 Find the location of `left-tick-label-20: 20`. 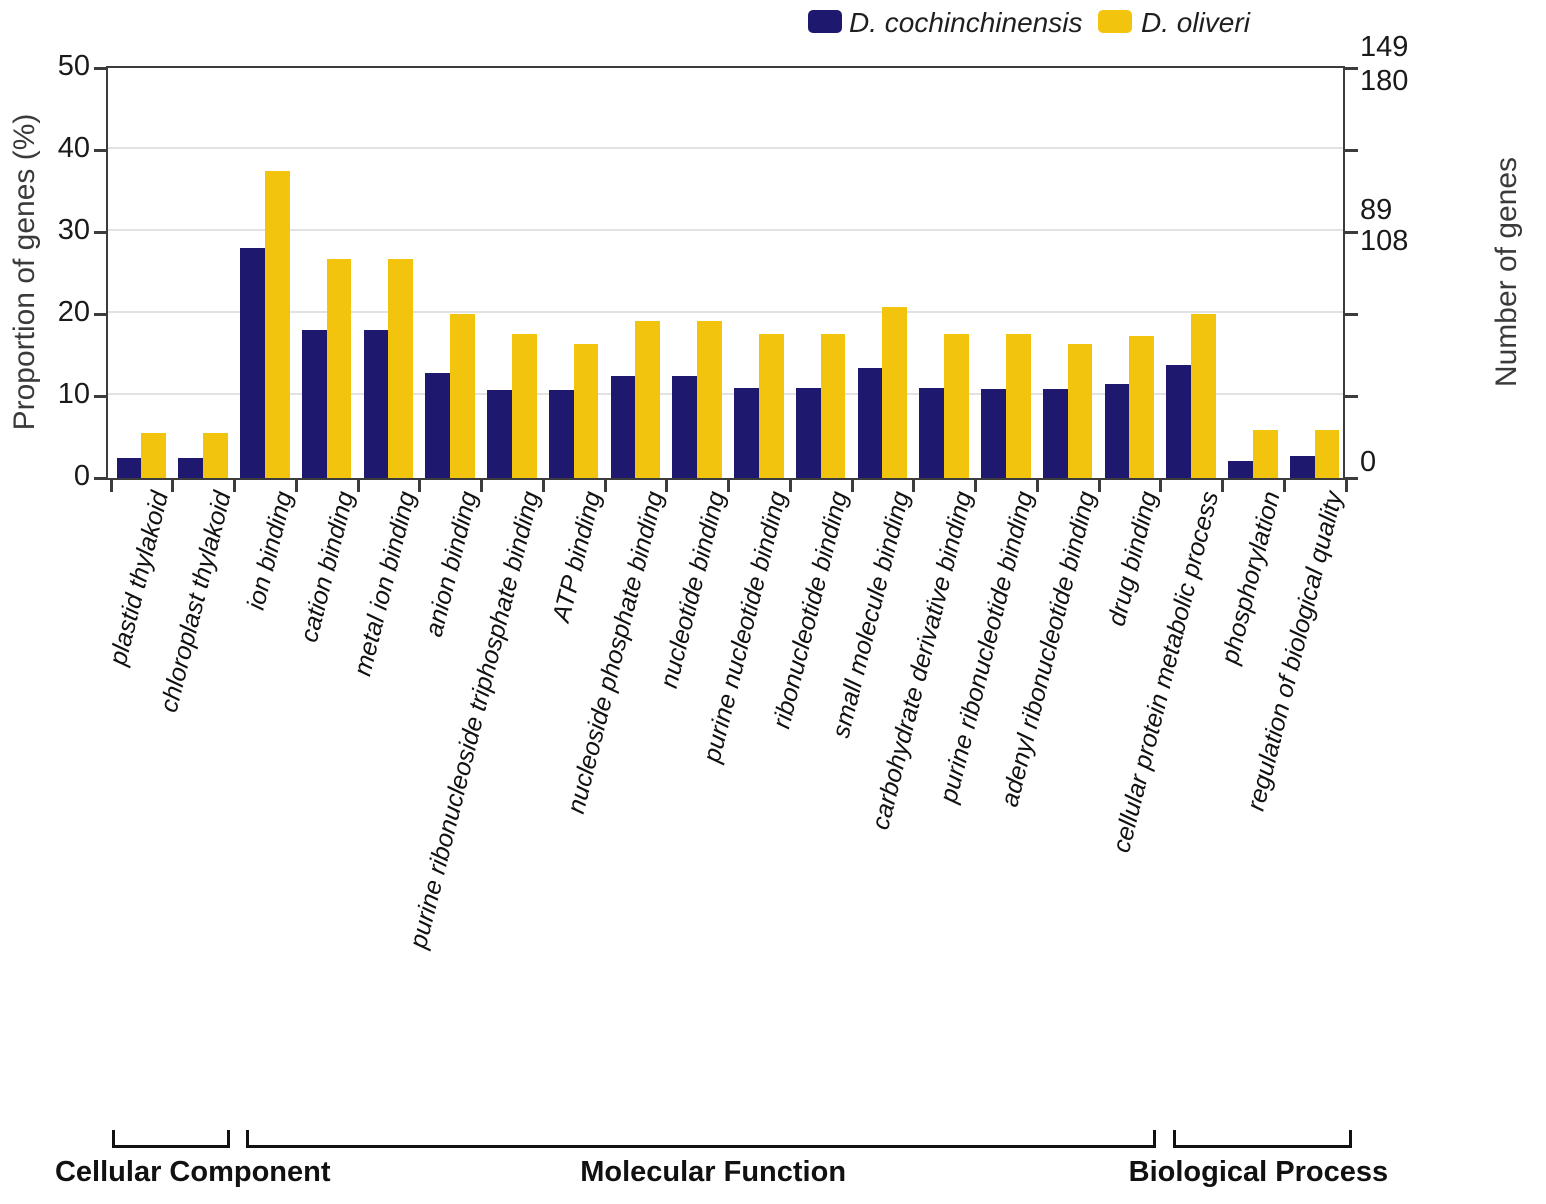

left-tick-label-20: 20 is located at coordinates (73, 312).